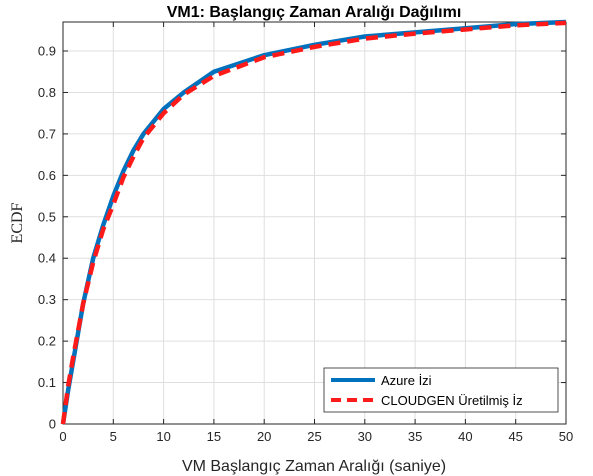  I want to click on y-tick-label: 0.3, so click(47, 299).